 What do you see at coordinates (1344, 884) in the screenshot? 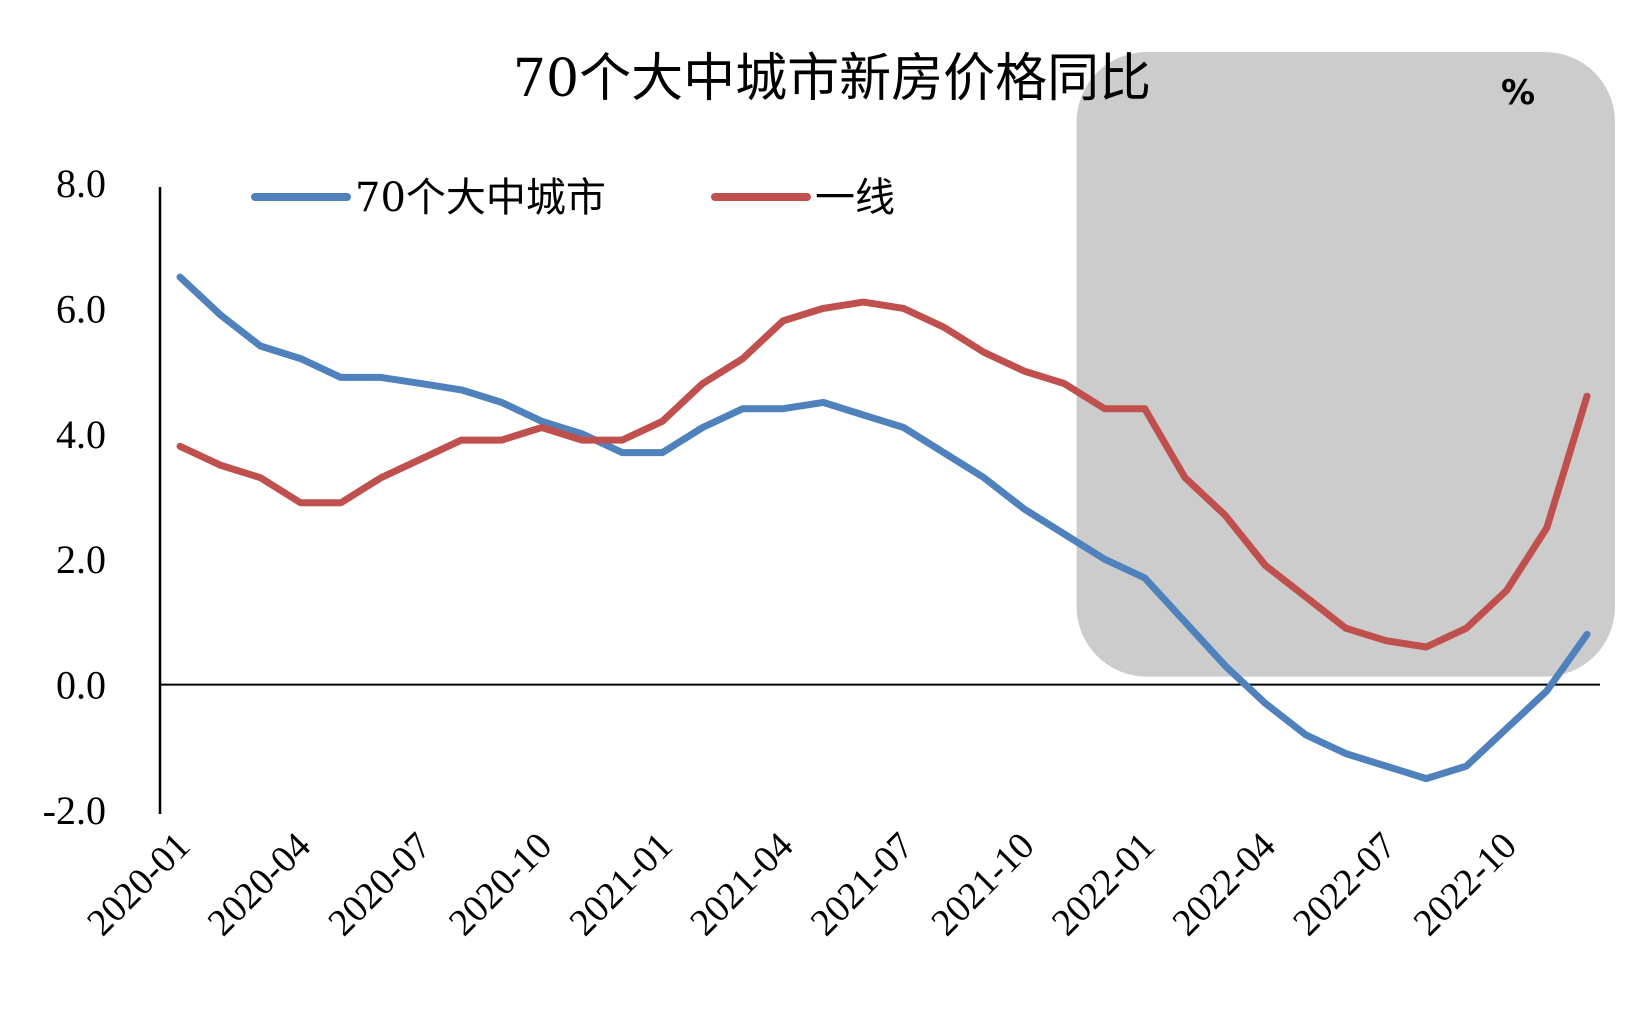
I see `x-tick-label: 2022-07` at bounding box center [1344, 884].